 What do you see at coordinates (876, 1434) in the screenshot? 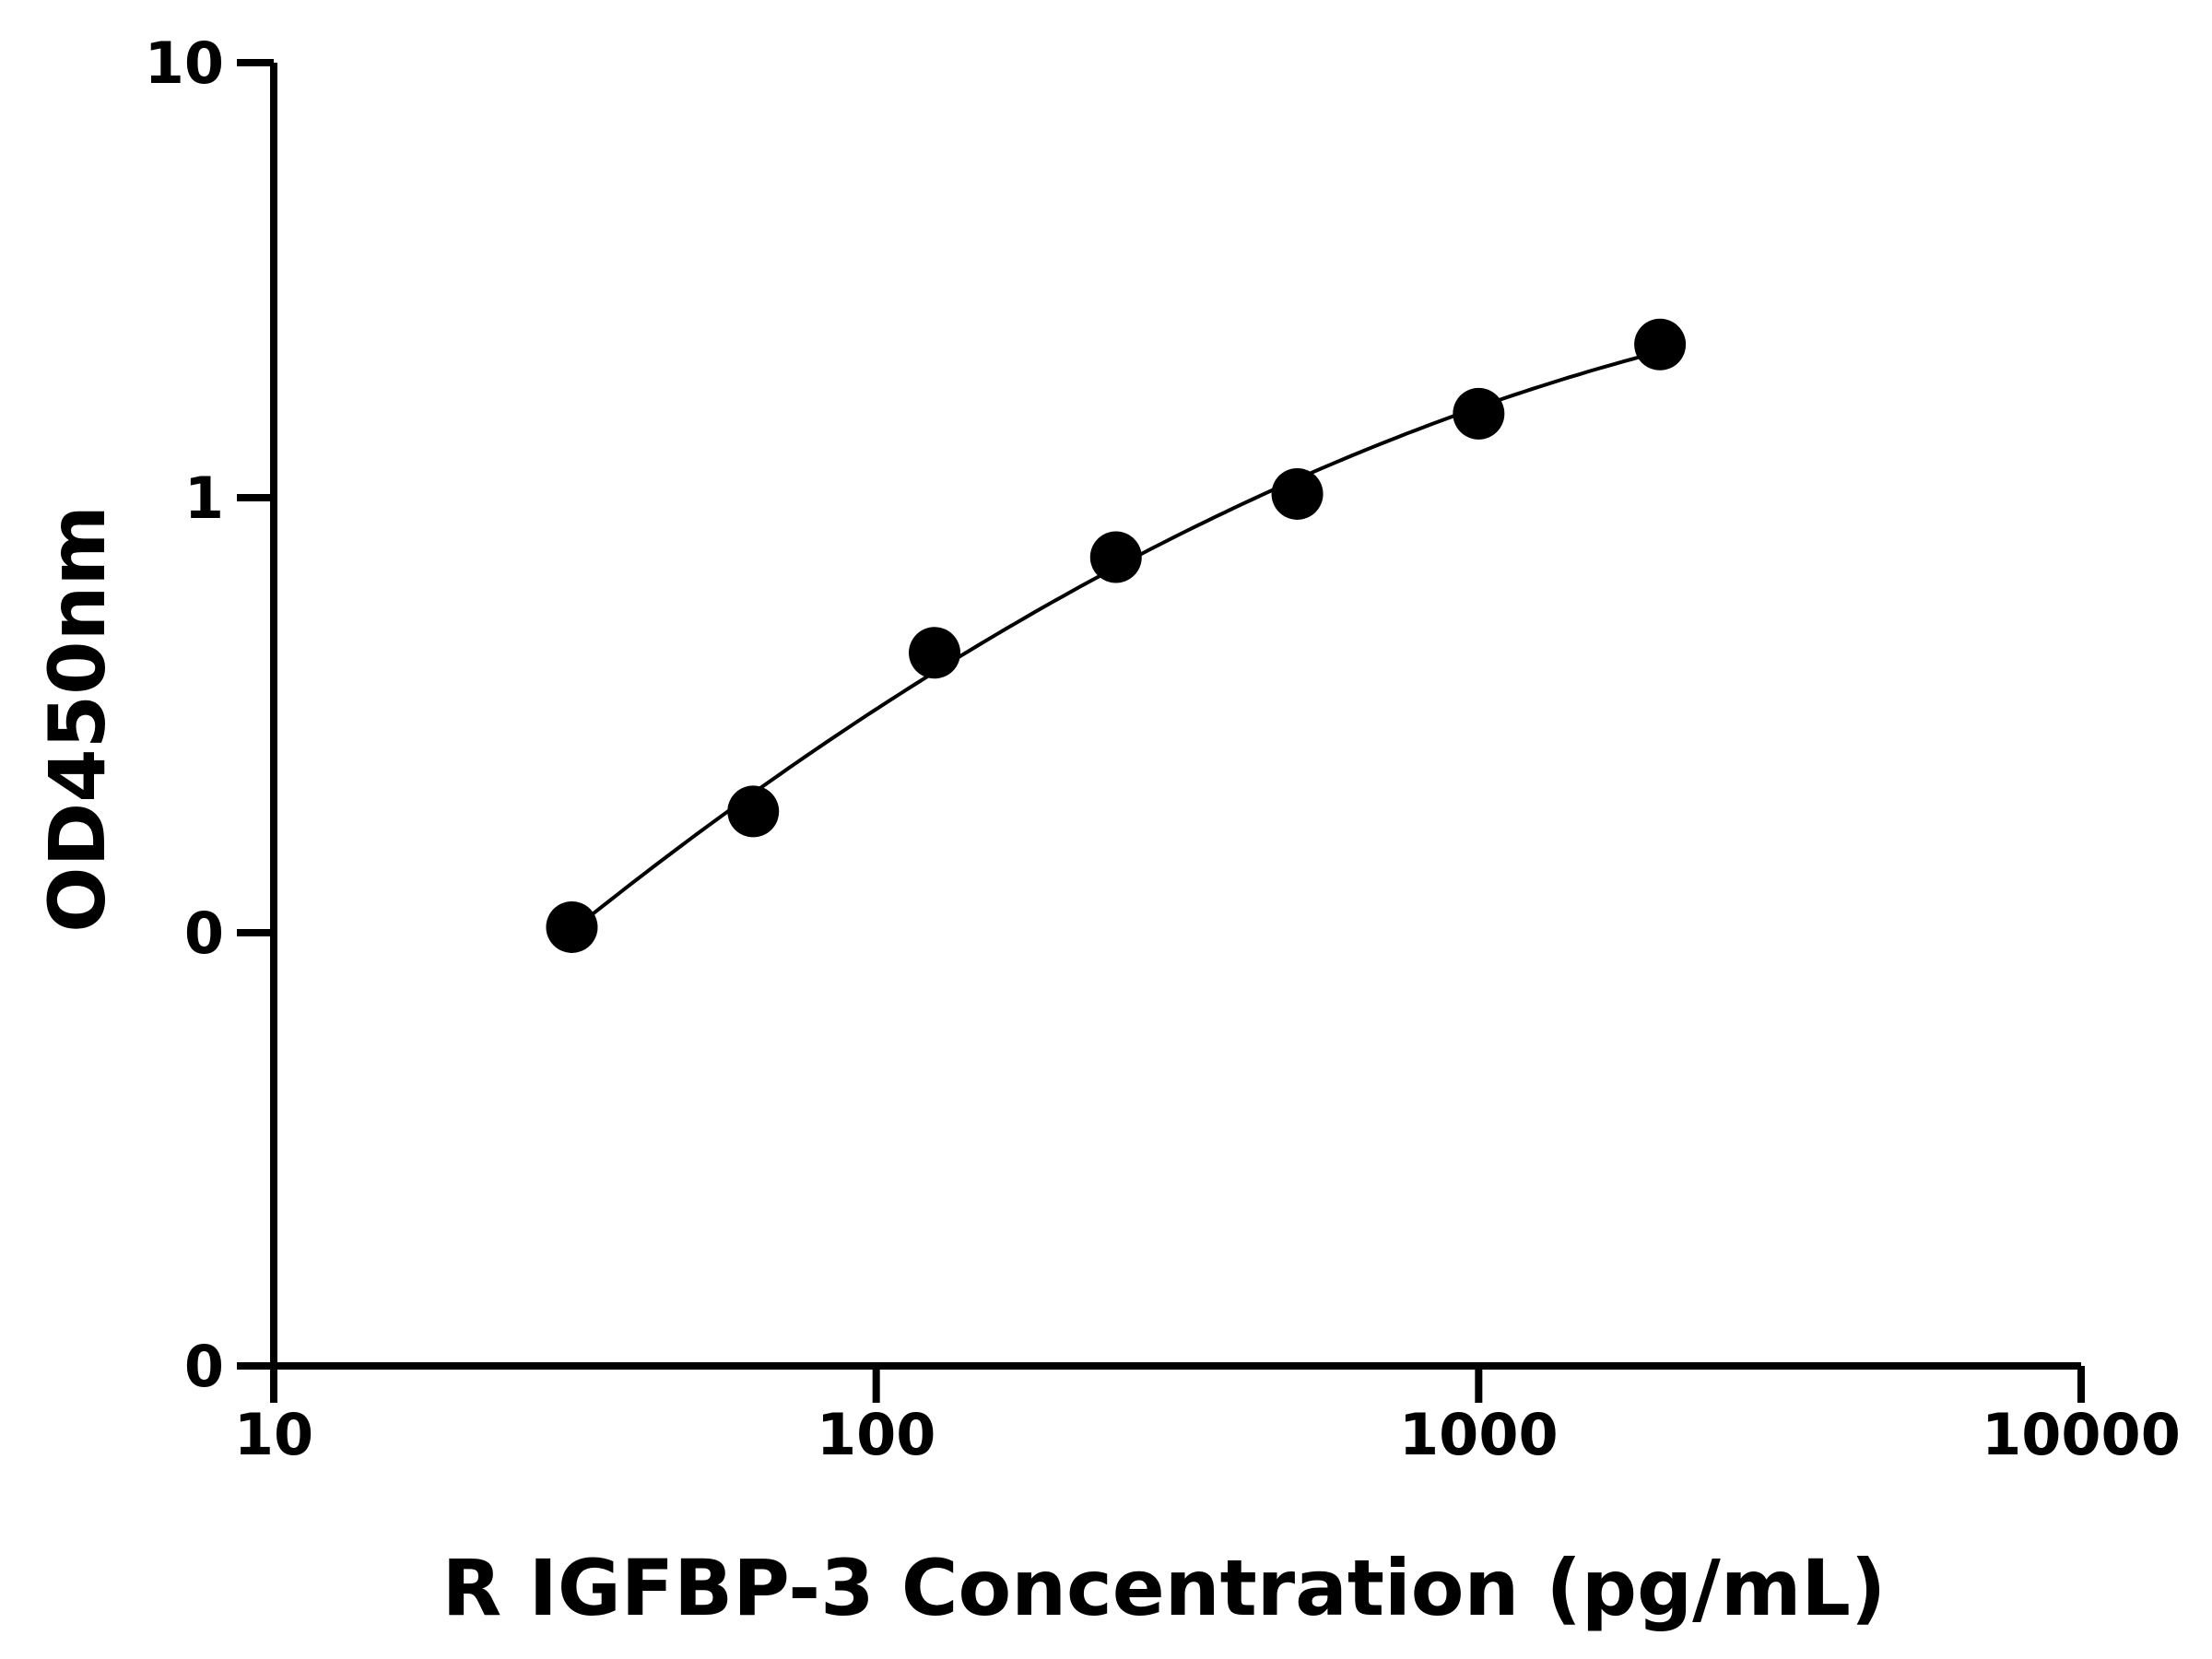
I see `x-tick-label: 100` at bounding box center [876, 1434].